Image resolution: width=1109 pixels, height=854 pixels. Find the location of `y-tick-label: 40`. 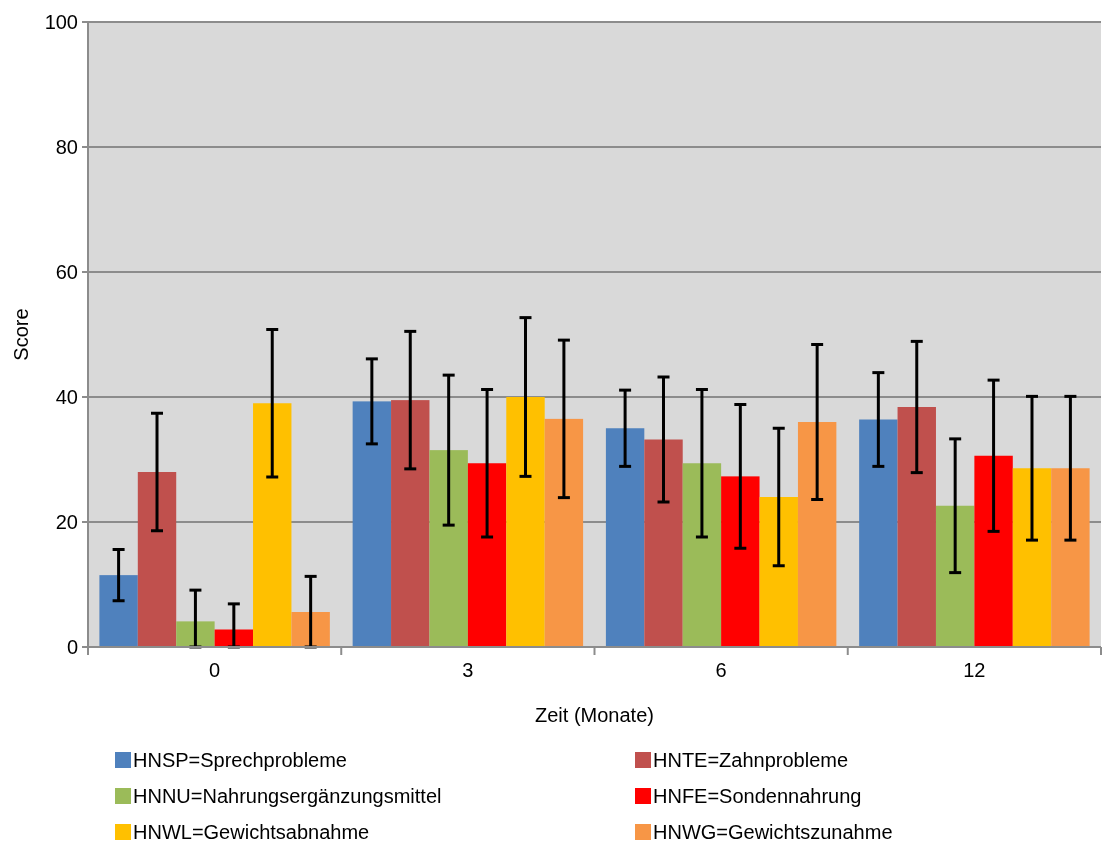

y-tick-label: 40 is located at coordinates (66, 397).